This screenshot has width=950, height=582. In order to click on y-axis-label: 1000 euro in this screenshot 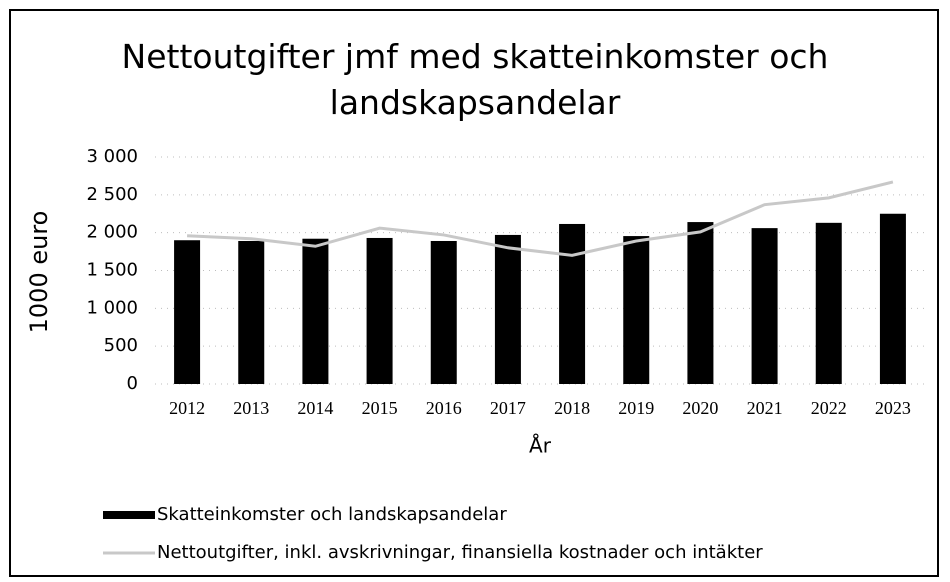, I will do `click(39, 272)`.